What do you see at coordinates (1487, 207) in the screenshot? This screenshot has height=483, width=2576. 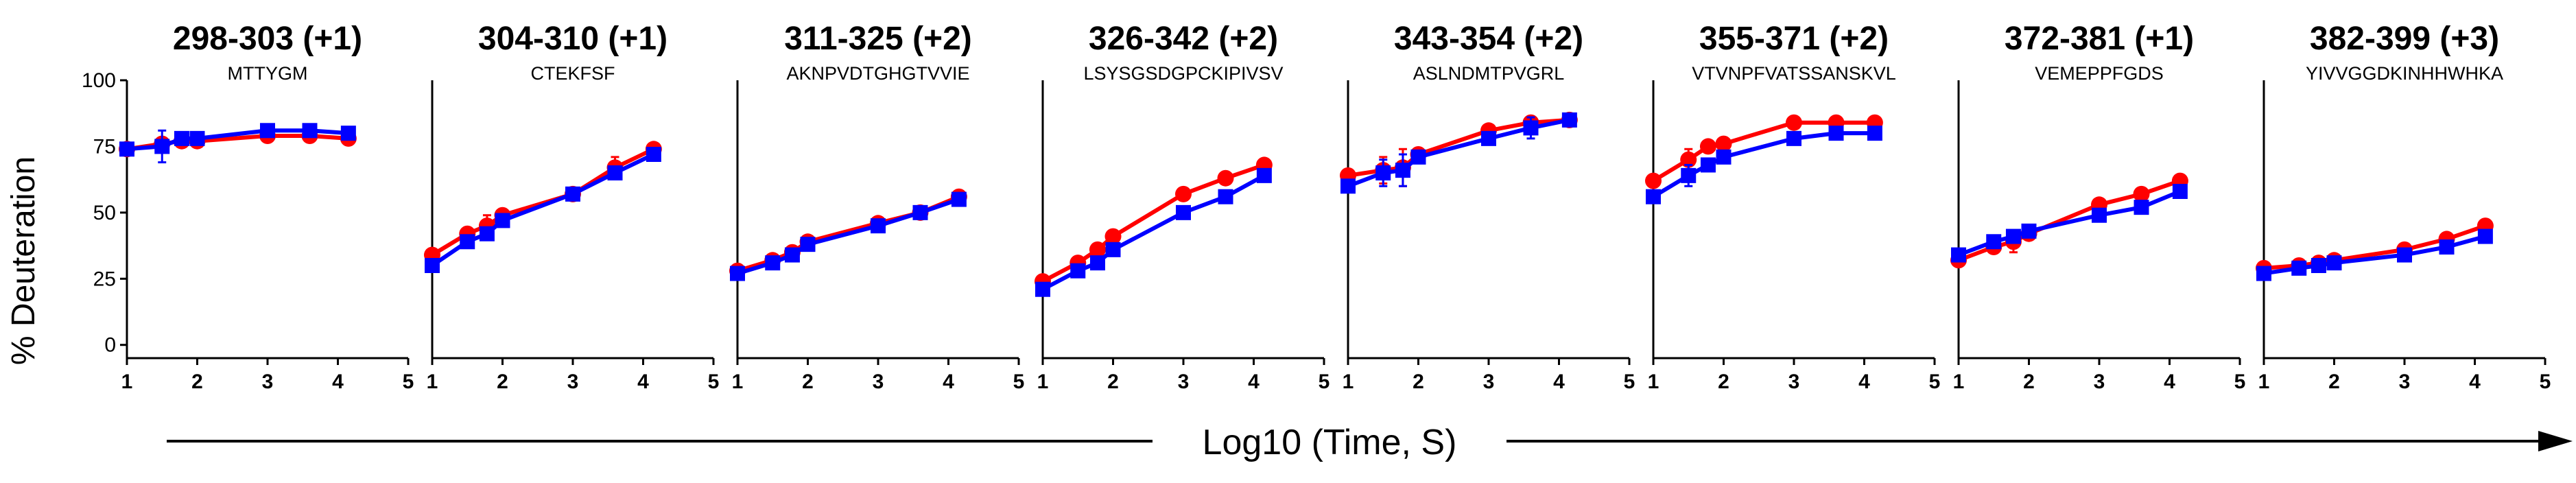 I see `panel-5: 343-354 (+2) ASLNDMTPVGRL 1 2 3 4 5` at bounding box center [1487, 207].